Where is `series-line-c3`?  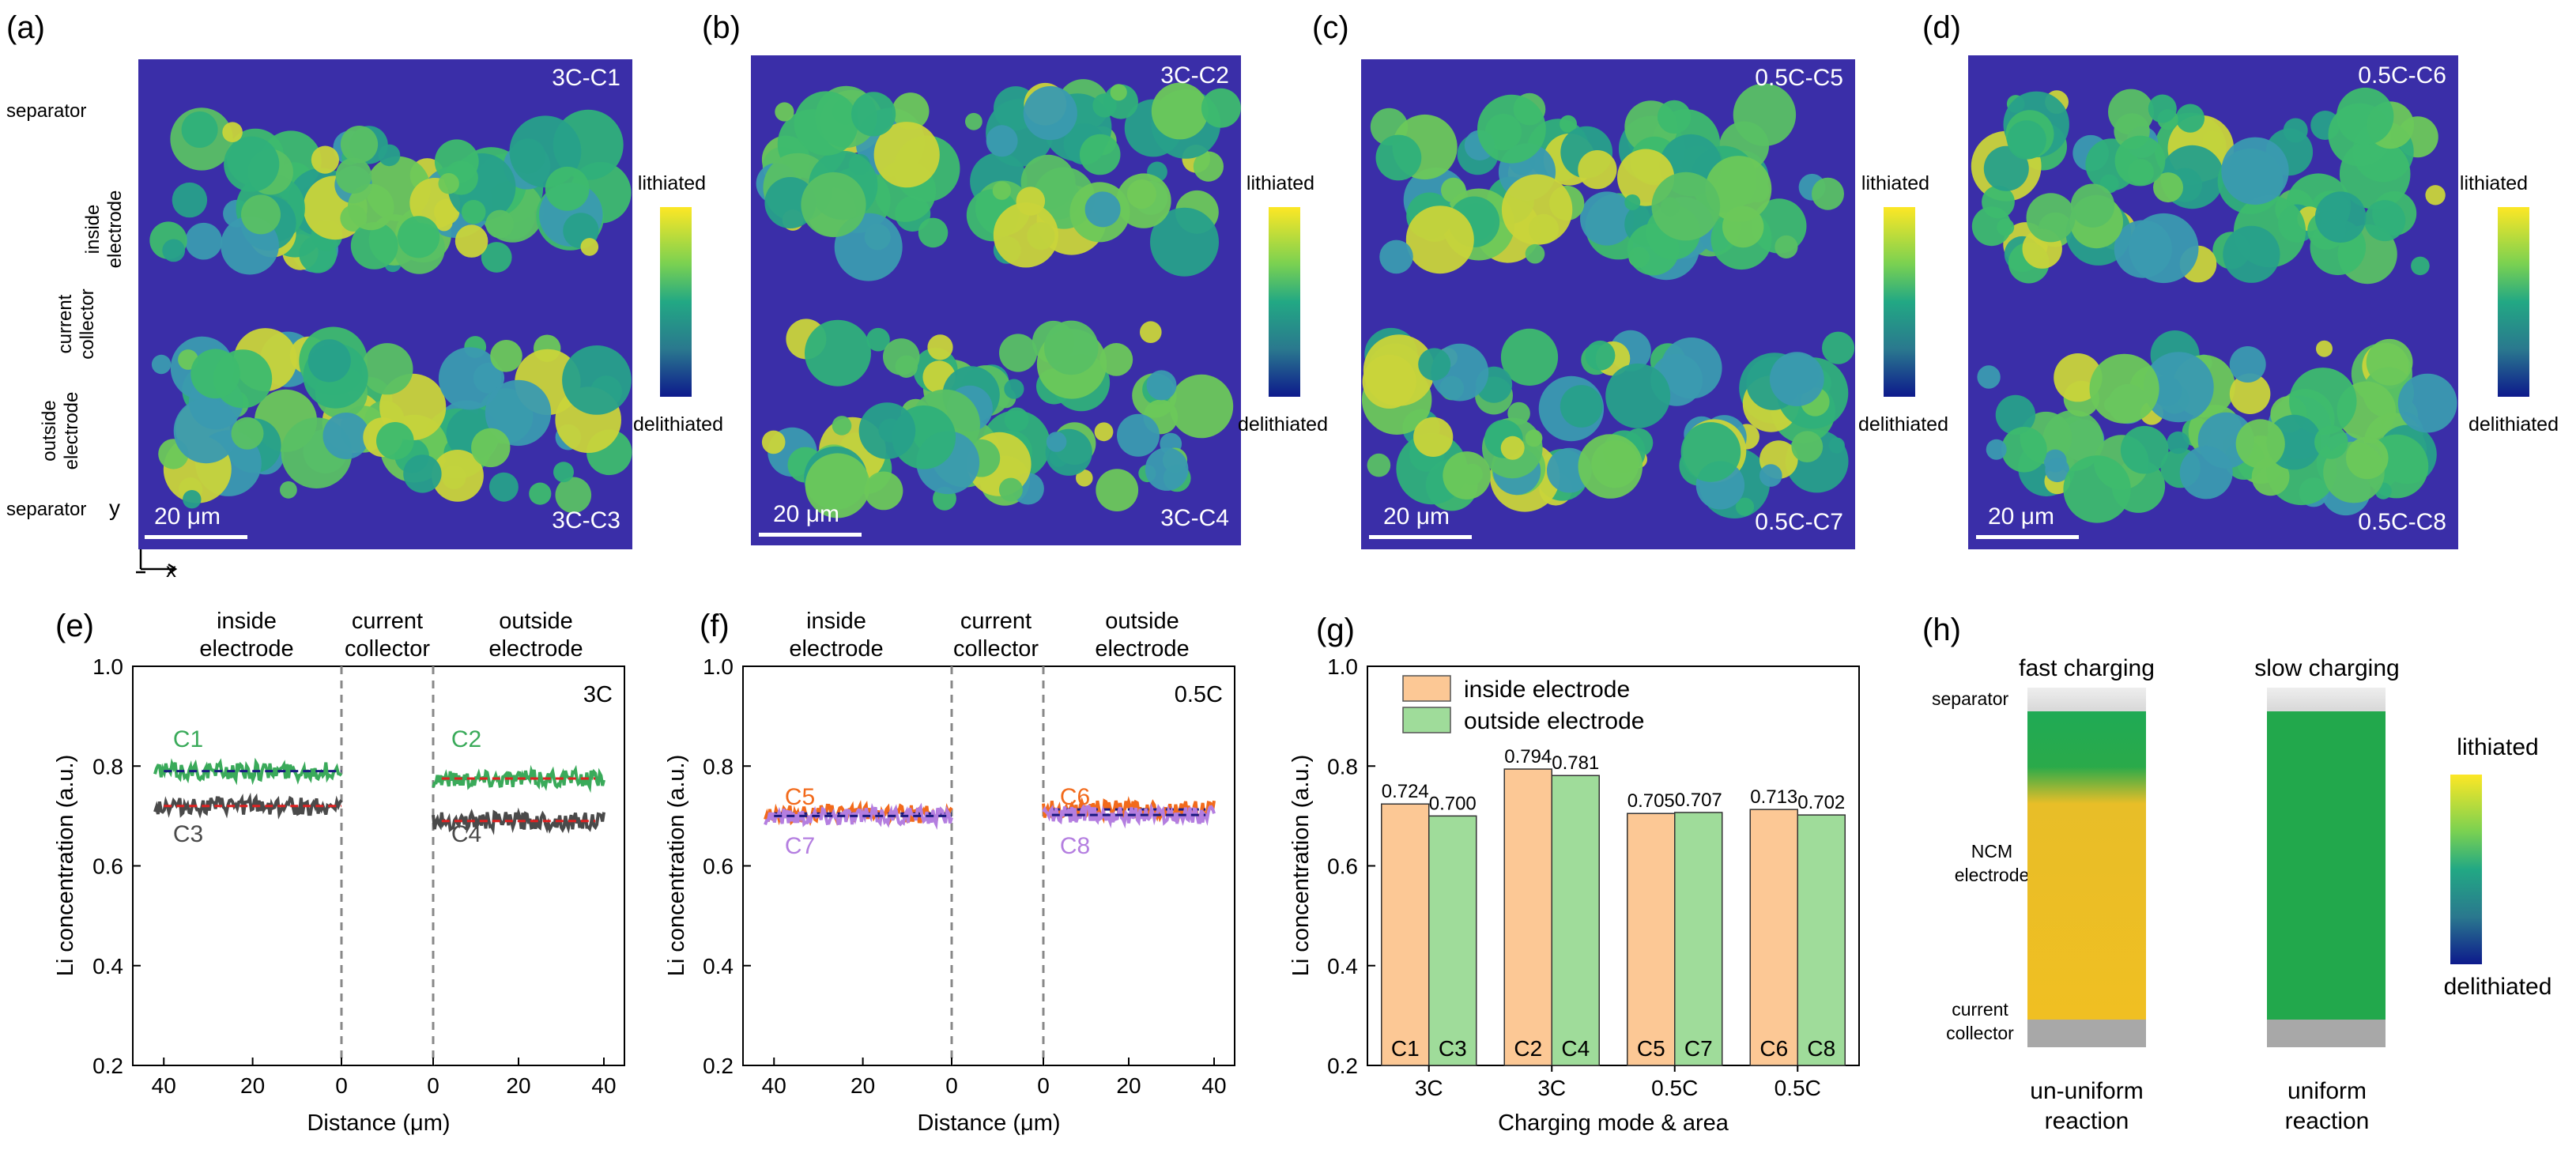 series-line-c3 is located at coordinates (248, 806).